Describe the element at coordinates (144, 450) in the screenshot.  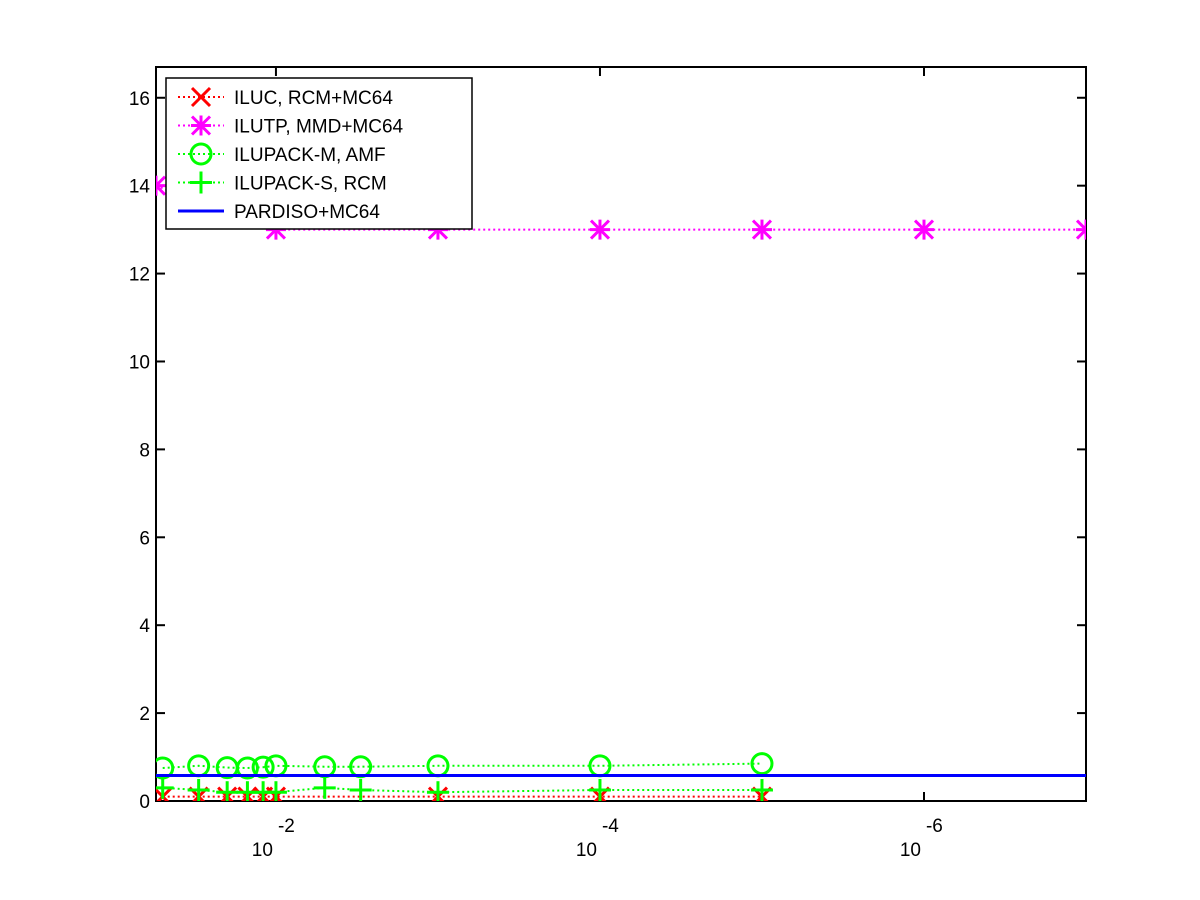
I see `y-tick-label: 8` at that location.